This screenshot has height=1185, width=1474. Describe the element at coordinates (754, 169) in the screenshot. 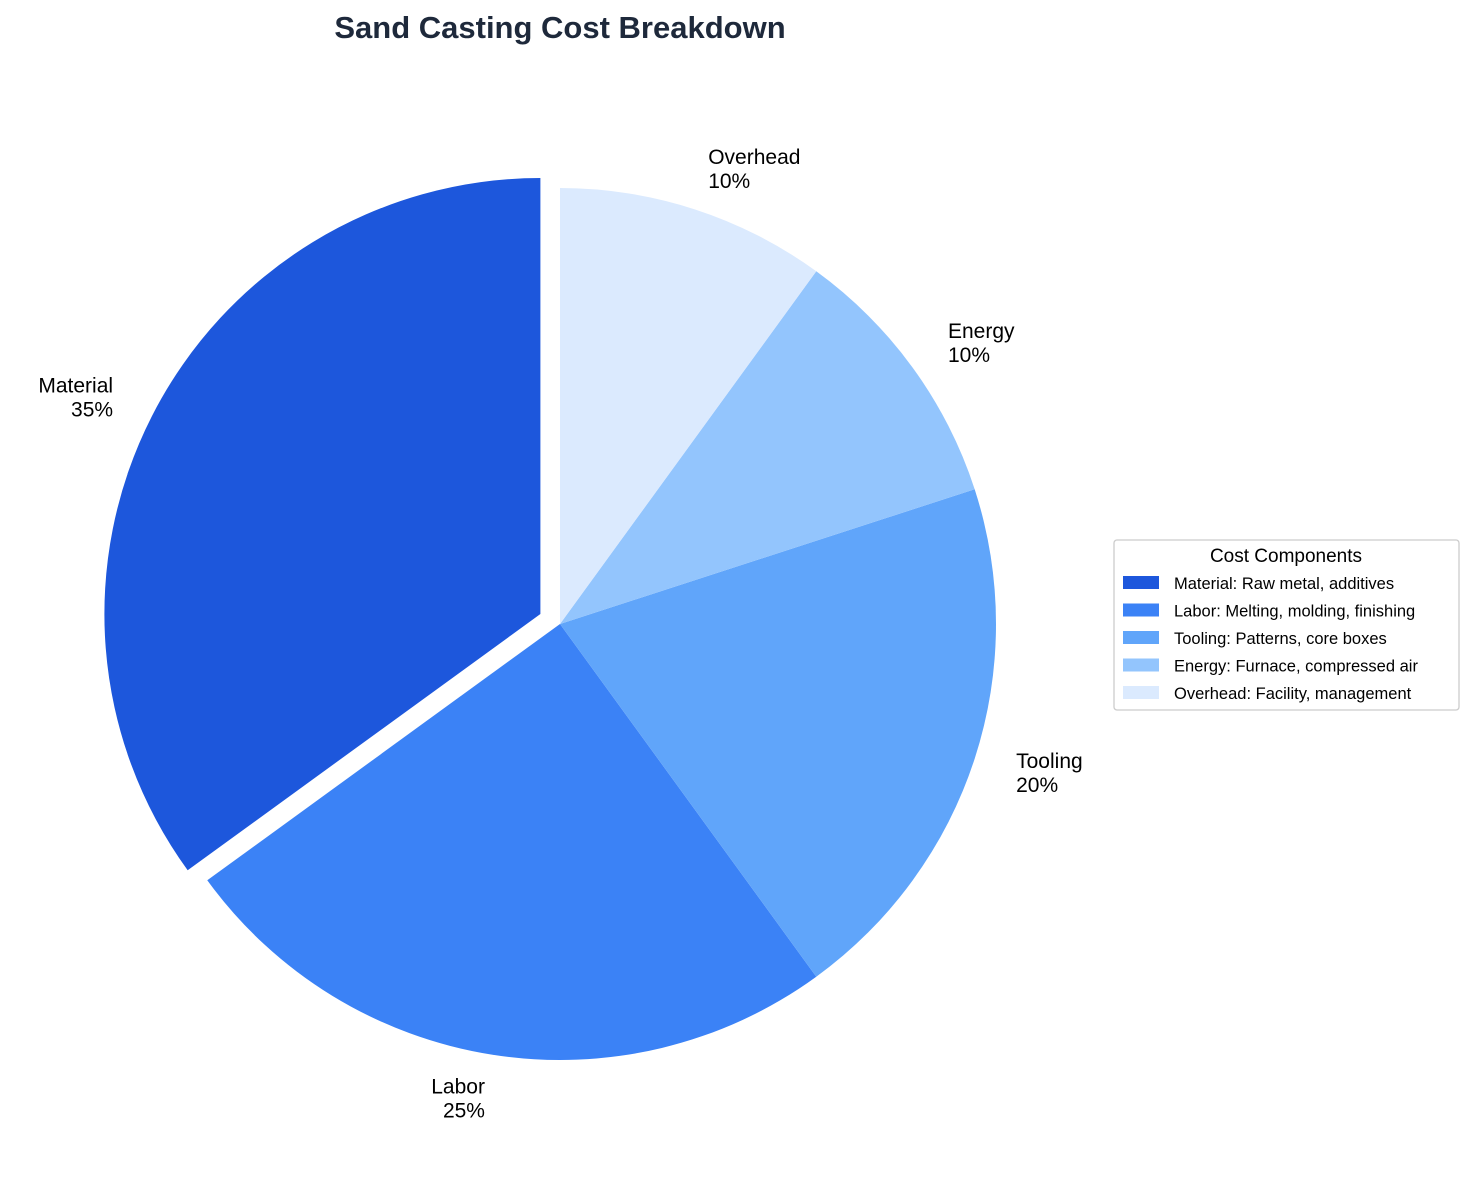

I see `slice-label-overhead: Overhead 10%` at that location.